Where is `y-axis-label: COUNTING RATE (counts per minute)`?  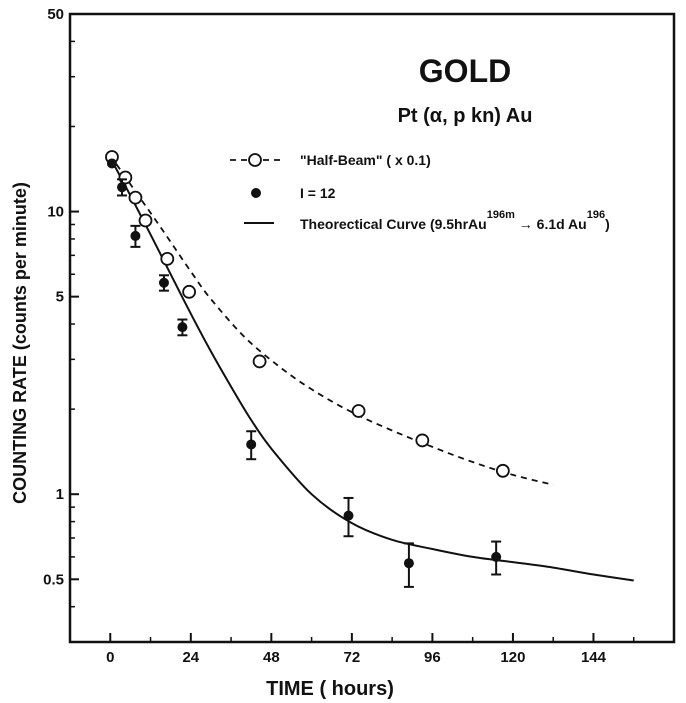 y-axis-label: COUNTING RATE (counts per minute) is located at coordinates (20, 343).